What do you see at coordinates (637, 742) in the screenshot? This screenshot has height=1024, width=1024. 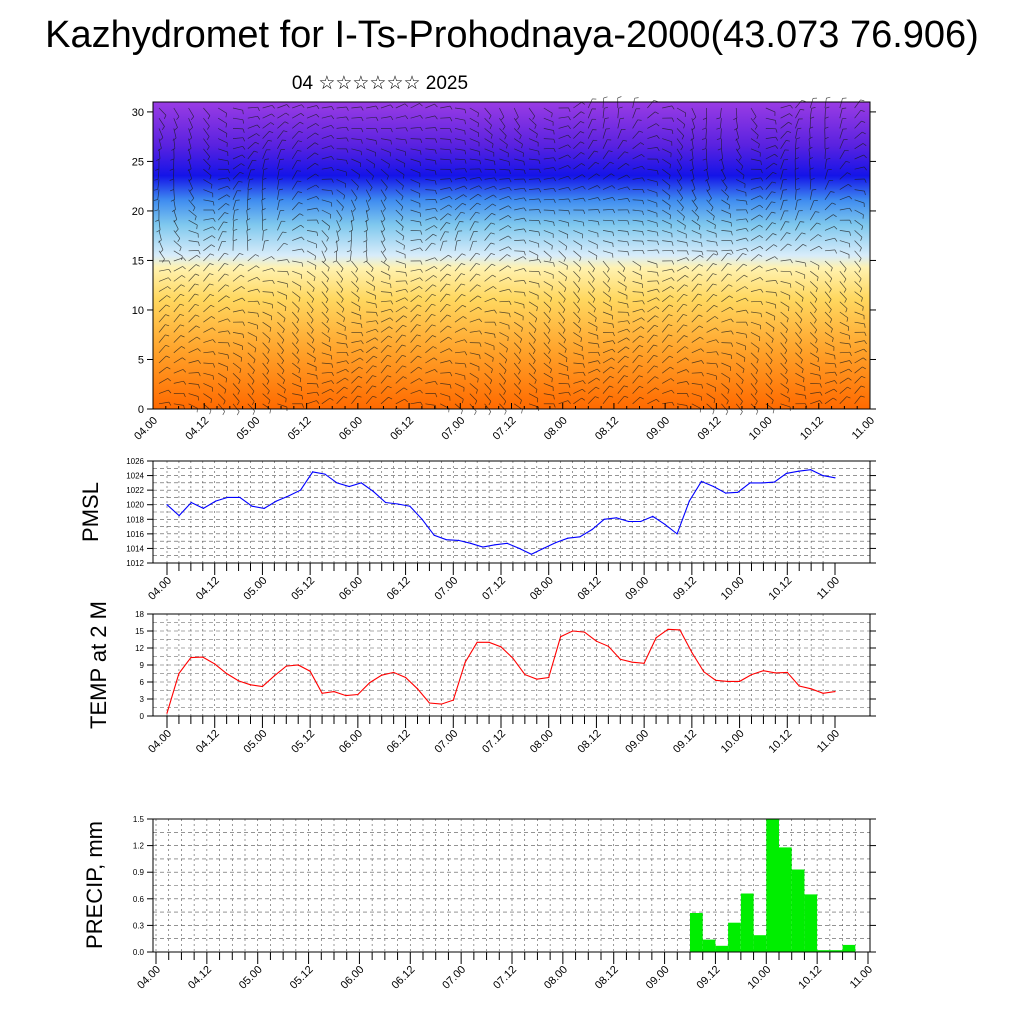 I see `temp-x-tick-label: 09.00` at bounding box center [637, 742].